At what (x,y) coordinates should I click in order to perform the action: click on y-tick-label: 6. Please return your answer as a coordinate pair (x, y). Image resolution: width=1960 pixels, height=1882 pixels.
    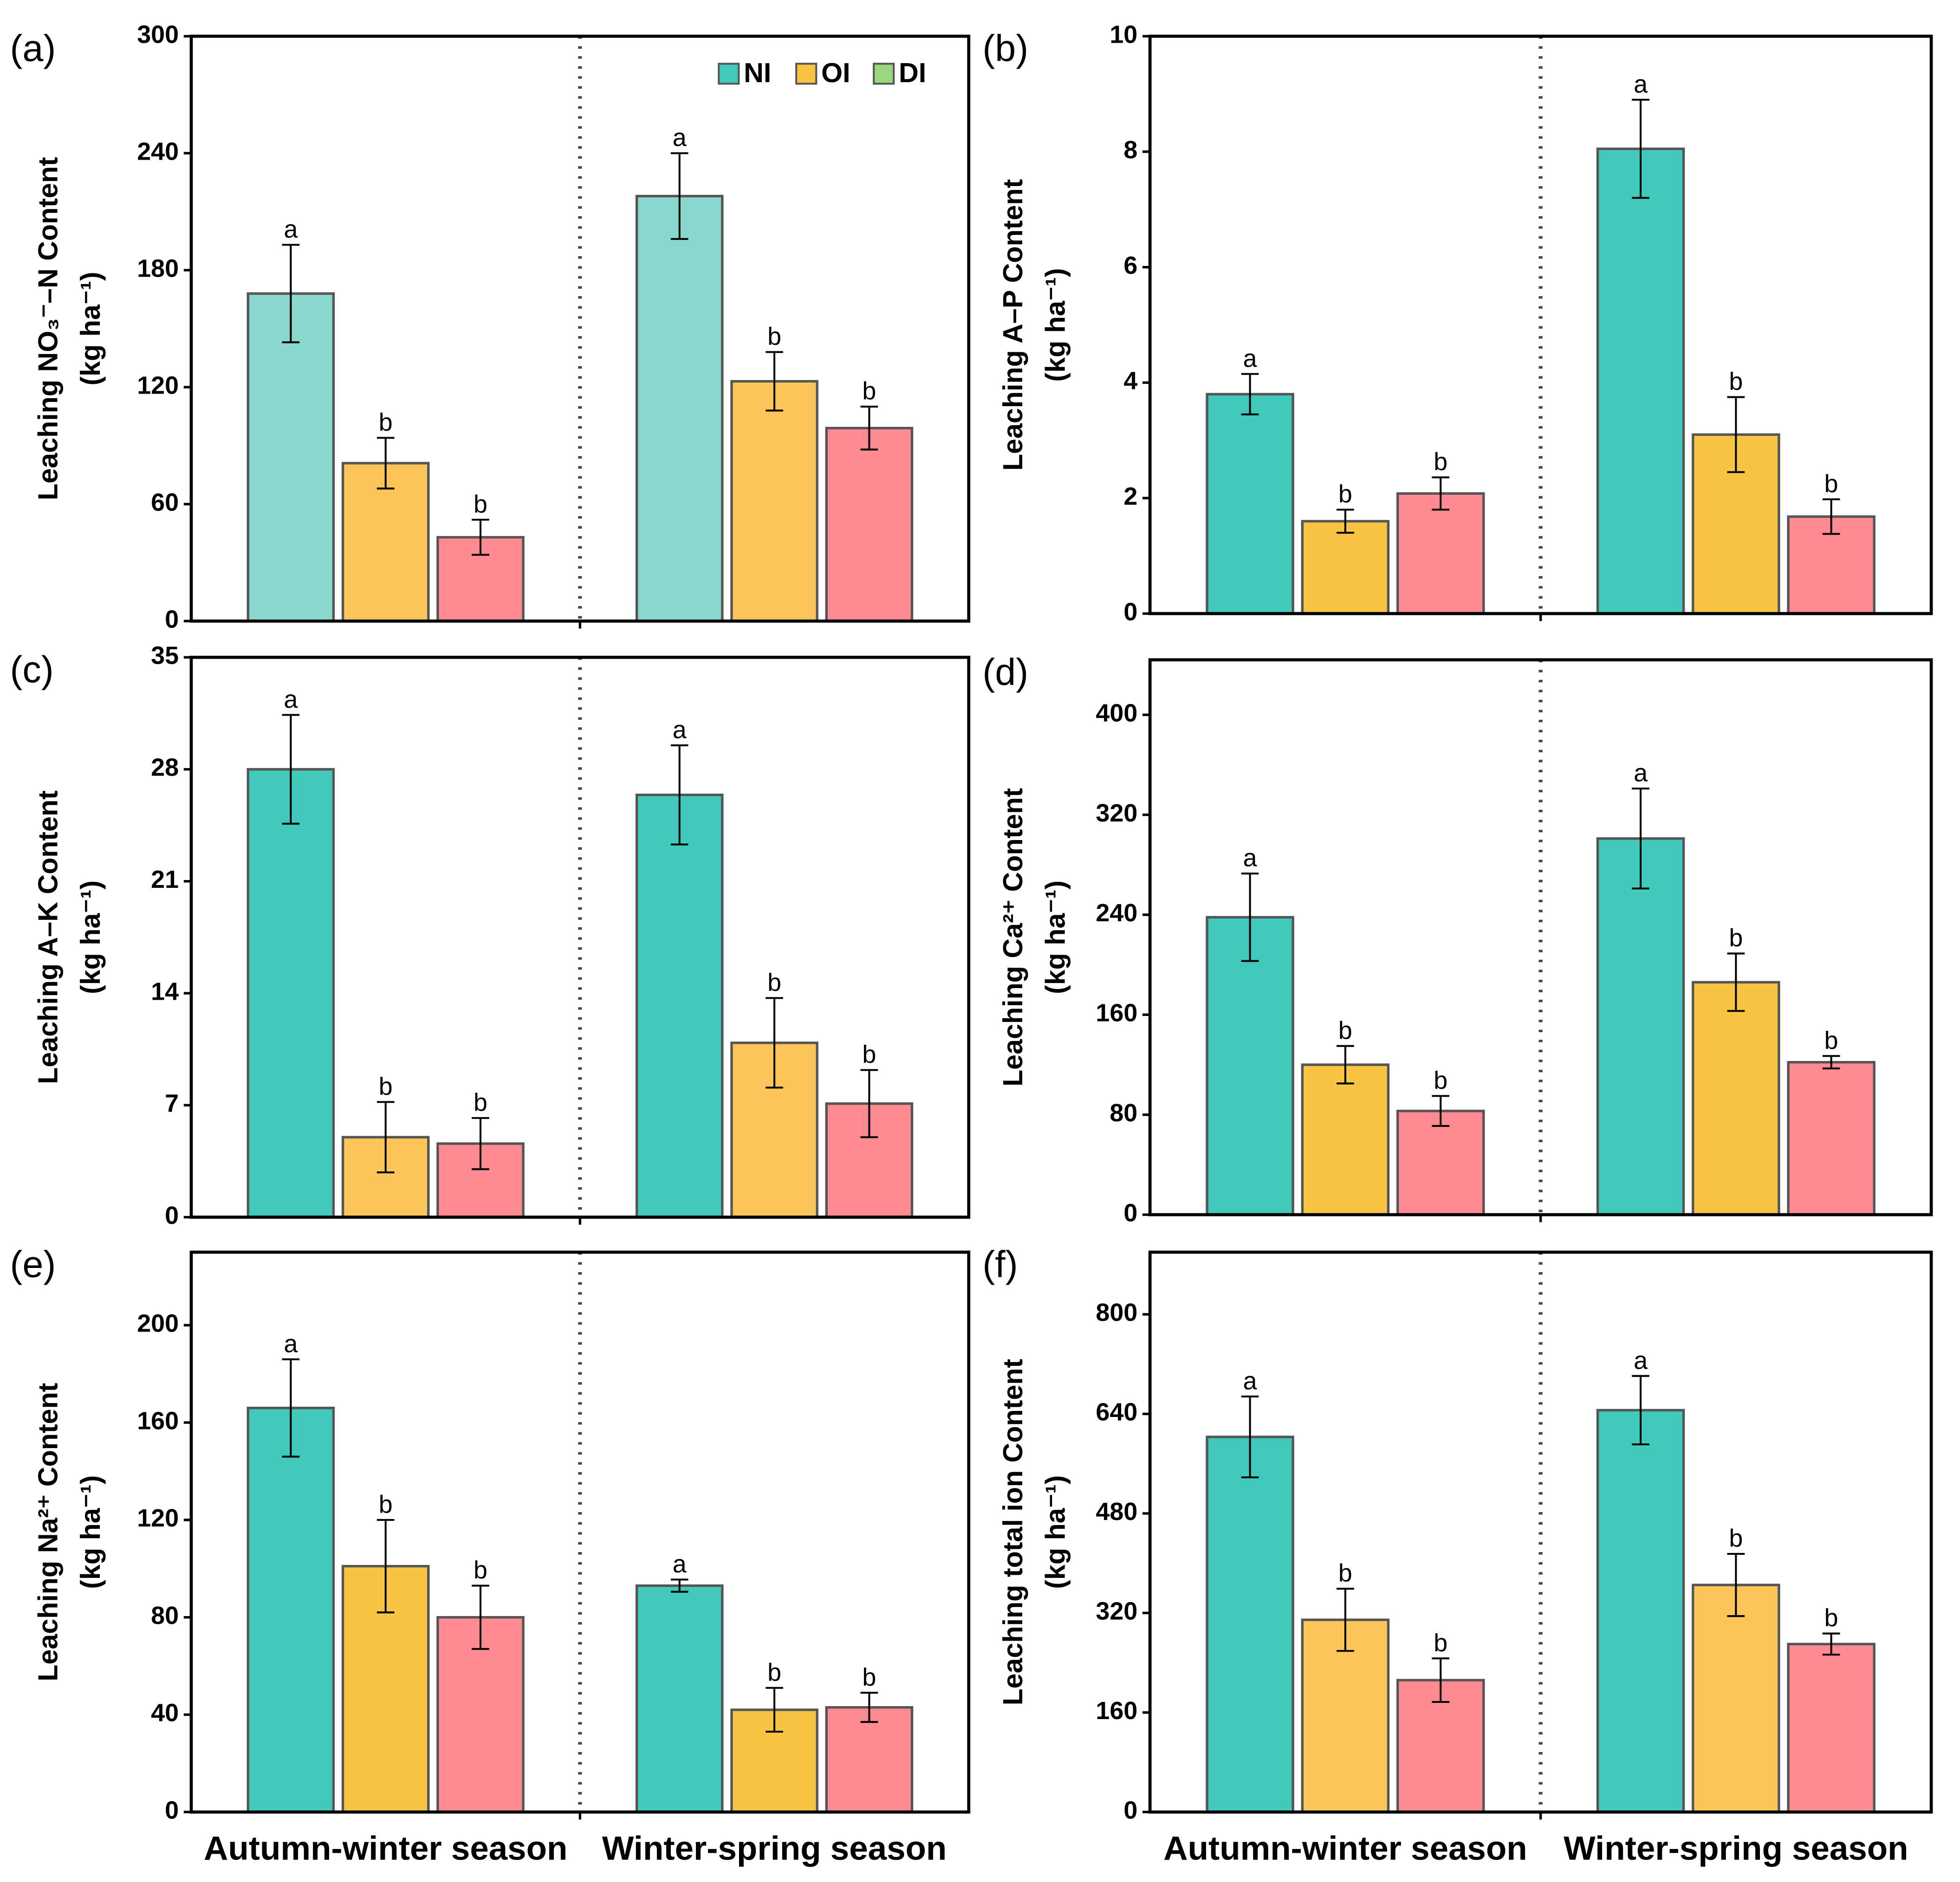
    Looking at the image, I should click on (1130, 265).